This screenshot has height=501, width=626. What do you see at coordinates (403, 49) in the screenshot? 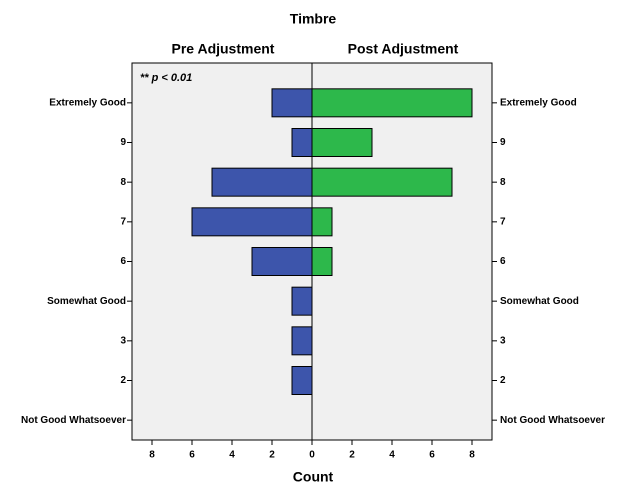
I see `panel-title: Post Adjustment` at bounding box center [403, 49].